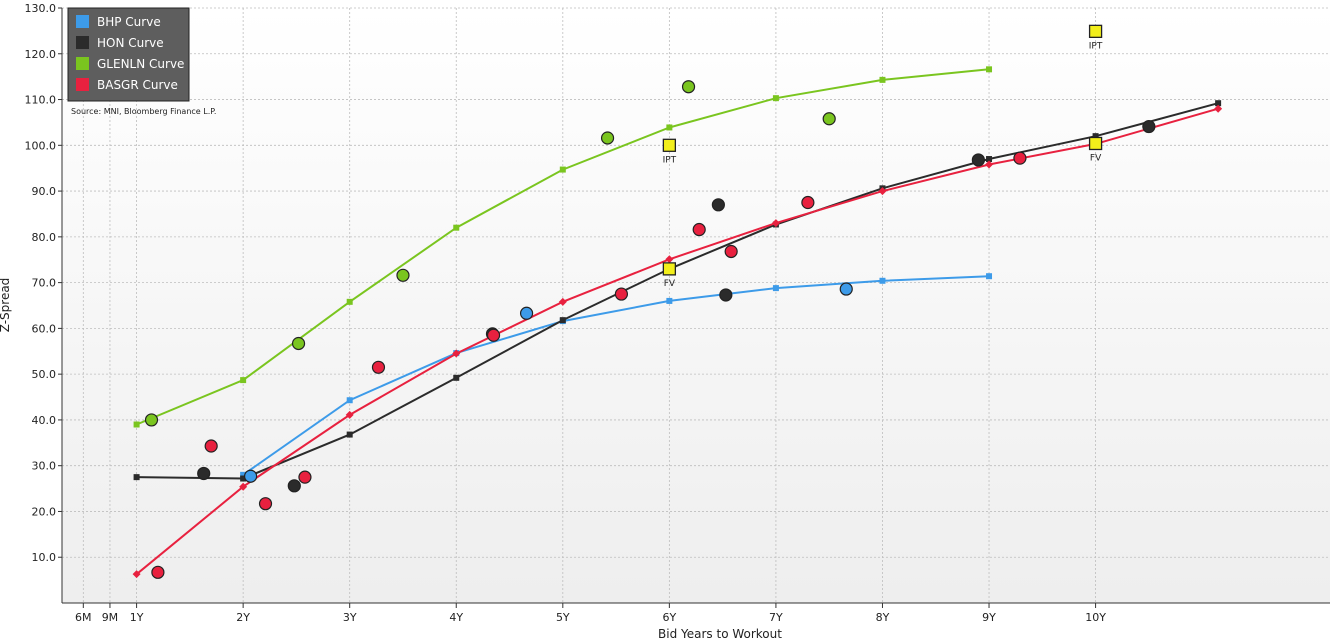  I want to click on hon-curve-legend-swatch, so click(82, 42).